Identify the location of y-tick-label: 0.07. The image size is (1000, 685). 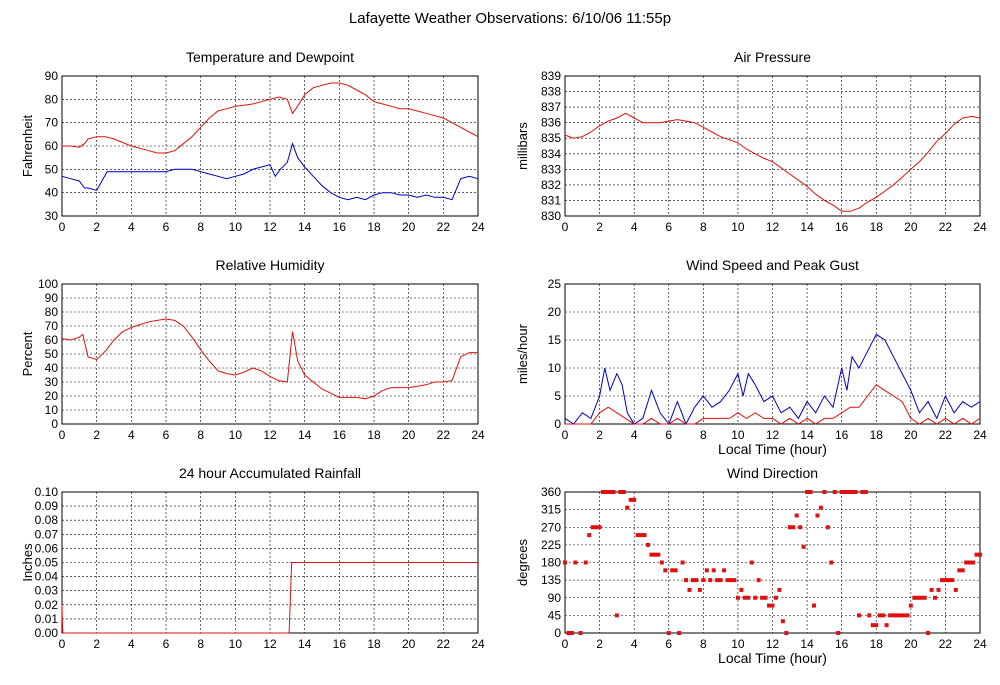
(47, 534).